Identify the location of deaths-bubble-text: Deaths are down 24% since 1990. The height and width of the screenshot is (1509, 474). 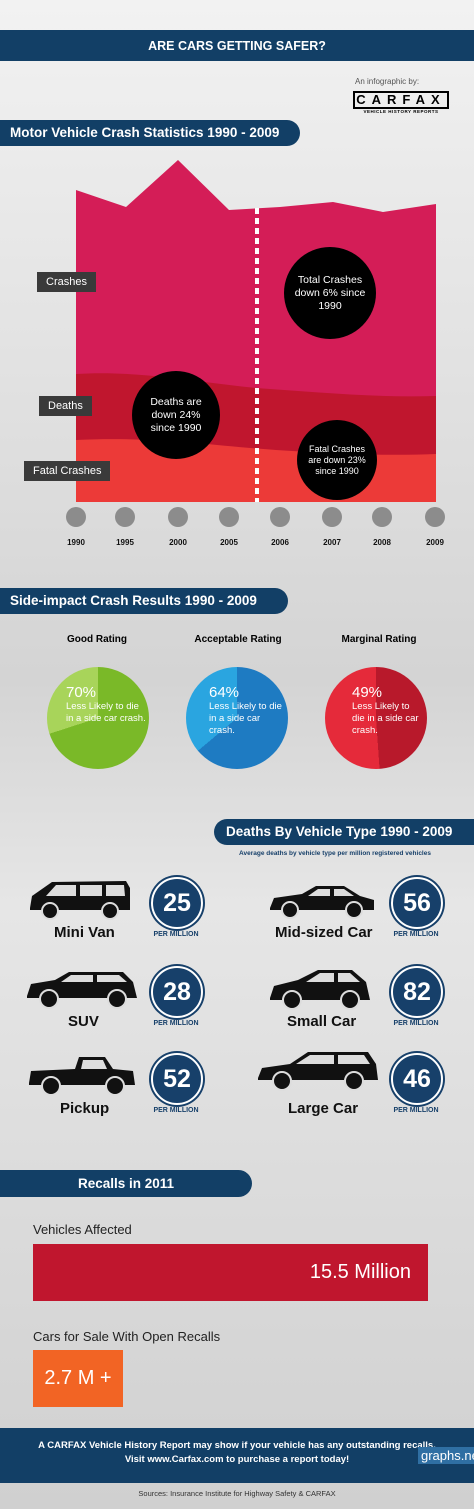
(176, 414).